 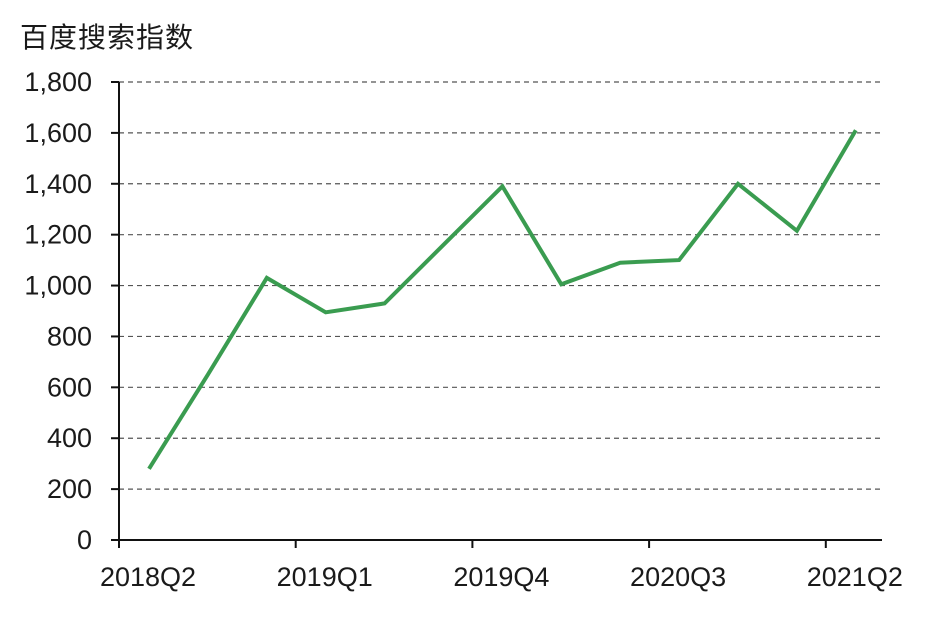 What do you see at coordinates (69, 489) in the screenshot?
I see `y-tick-label: 200` at bounding box center [69, 489].